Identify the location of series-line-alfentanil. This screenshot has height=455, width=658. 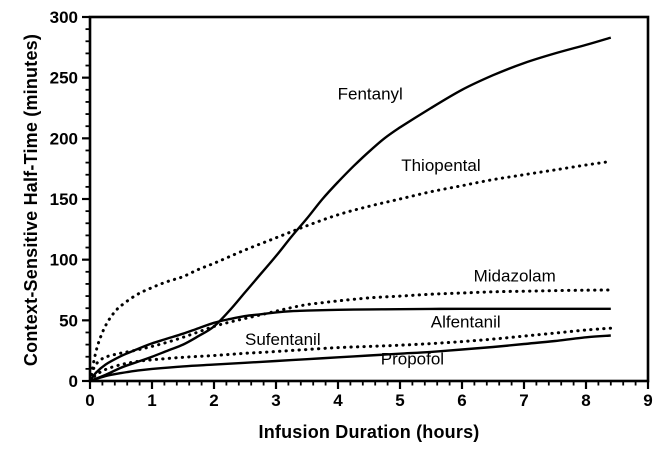
(350, 344).